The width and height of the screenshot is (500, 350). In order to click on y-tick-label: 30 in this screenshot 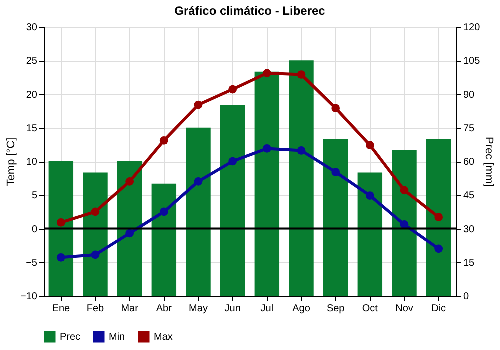, I will do `click(32, 28)`.